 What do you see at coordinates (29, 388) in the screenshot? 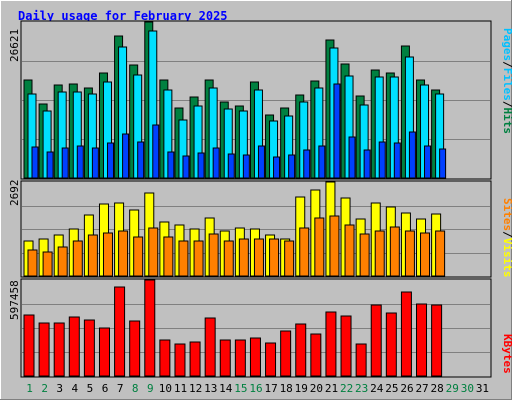
I see `day-label-1: 1` at bounding box center [29, 388].